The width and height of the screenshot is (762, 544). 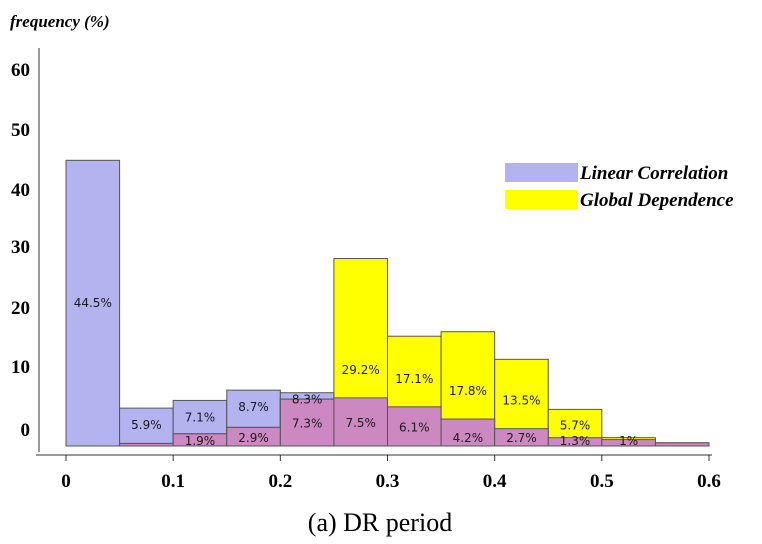 I want to click on overlap-bar-label: 1.9%, so click(x=200, y=441).